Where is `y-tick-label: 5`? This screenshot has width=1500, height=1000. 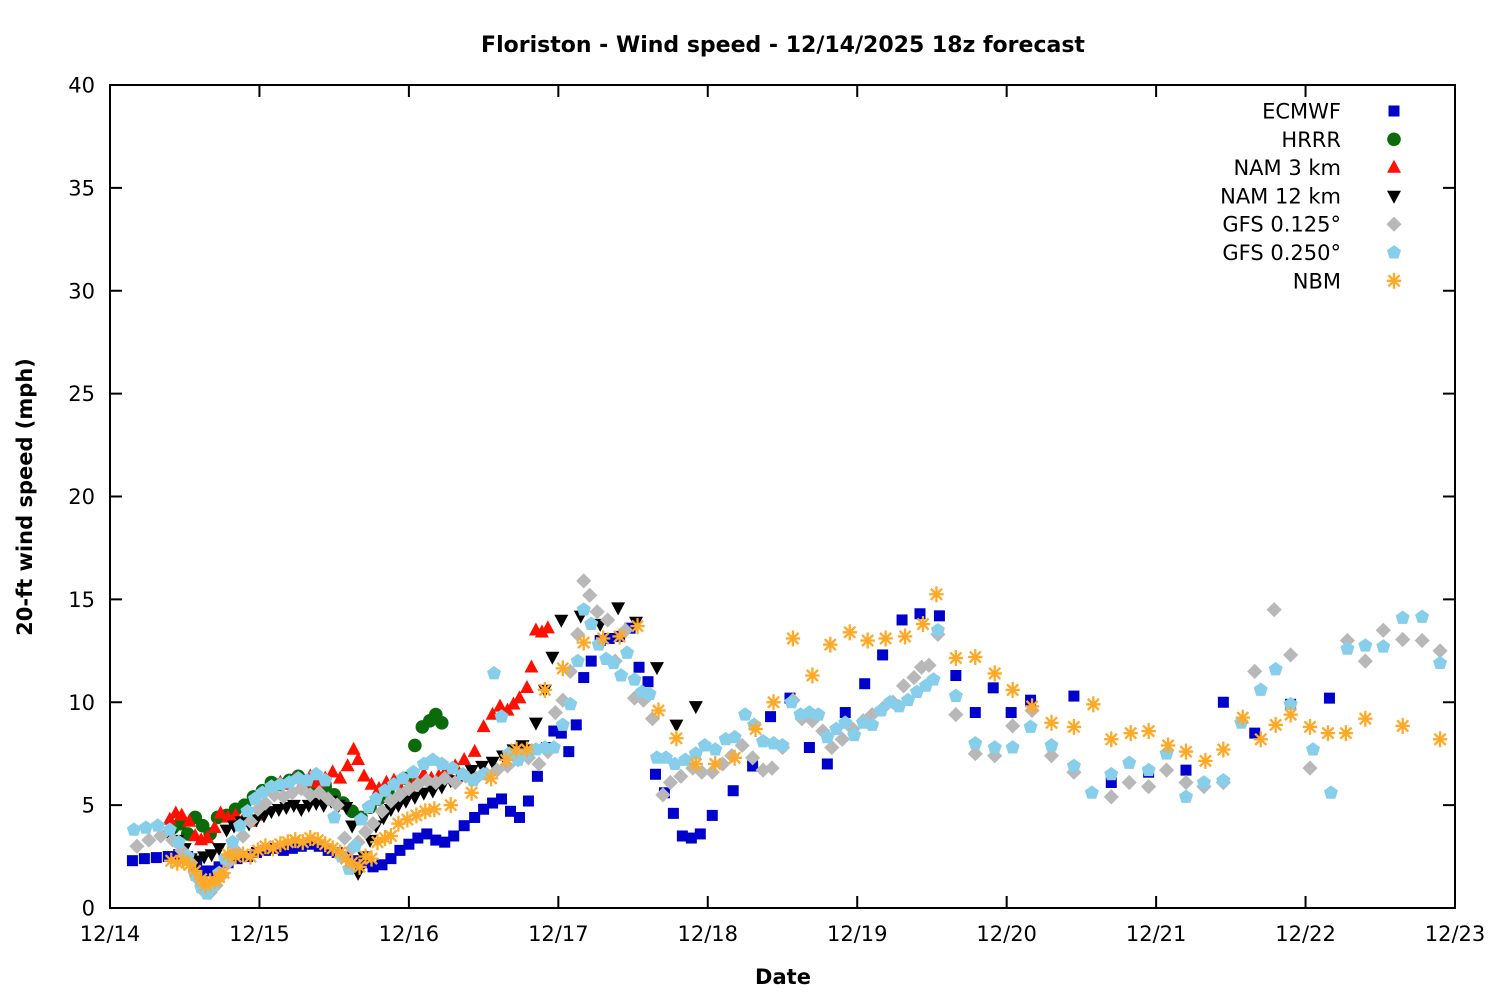
y-tick-label: 5 is located at coordinates (88, 806).